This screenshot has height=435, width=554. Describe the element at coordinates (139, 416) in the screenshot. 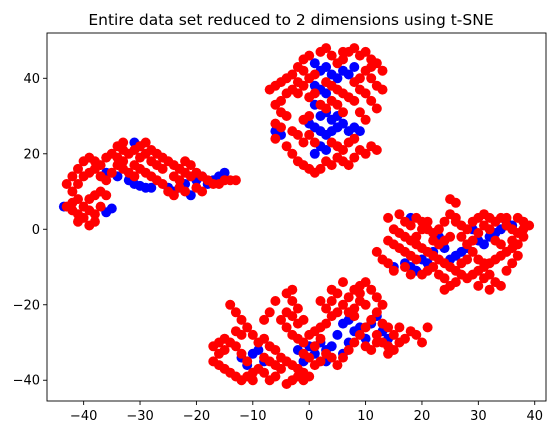

I see `x-tick-label: −30` at that location.